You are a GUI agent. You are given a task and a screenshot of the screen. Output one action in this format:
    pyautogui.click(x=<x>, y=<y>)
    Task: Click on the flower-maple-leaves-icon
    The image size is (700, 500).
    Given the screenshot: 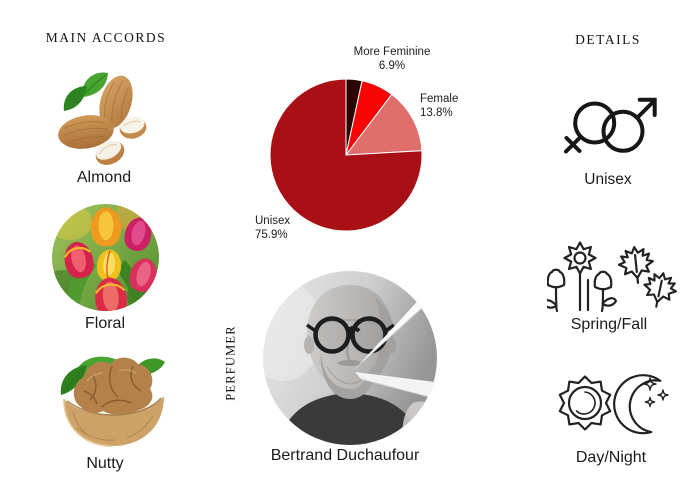 What is the action you would take?
    pyautogui.click(x=612, y=276)
    